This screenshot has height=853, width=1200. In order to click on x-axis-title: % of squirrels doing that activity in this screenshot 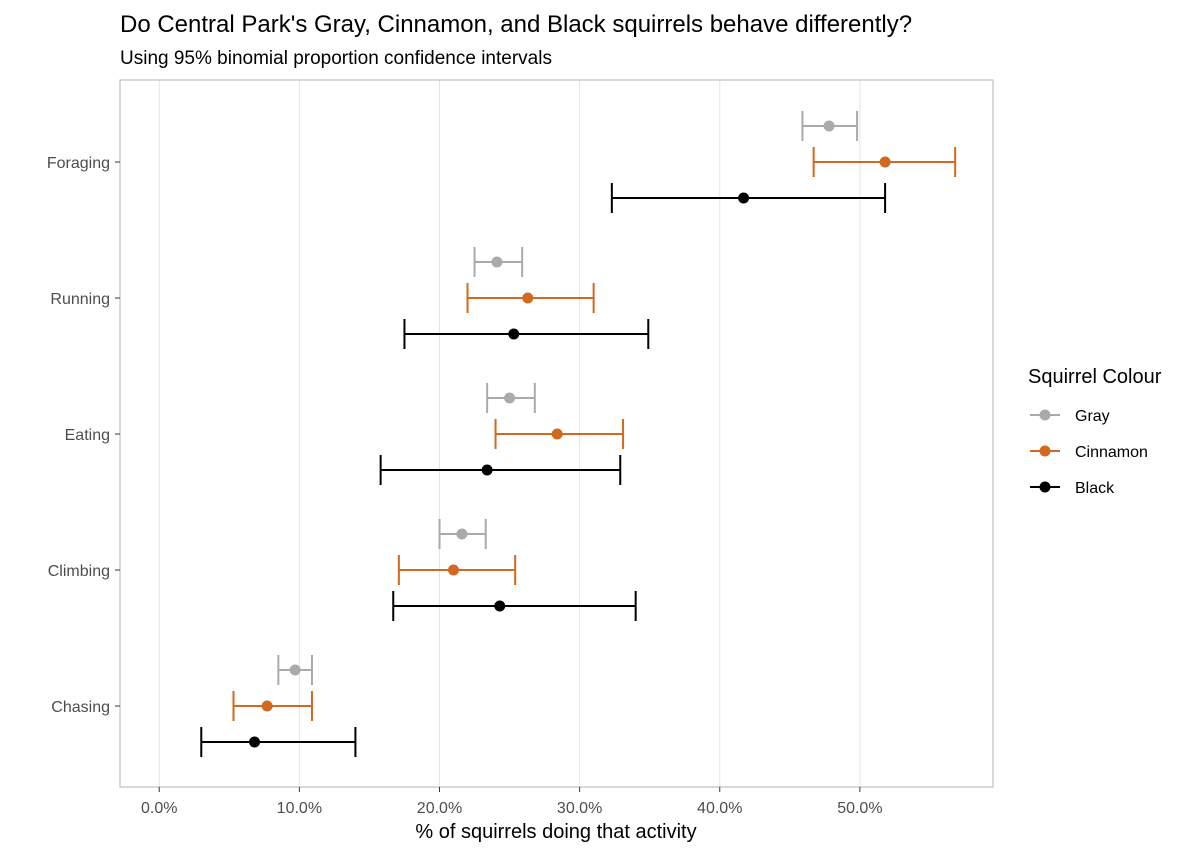, I will do `click(555, 832)`.